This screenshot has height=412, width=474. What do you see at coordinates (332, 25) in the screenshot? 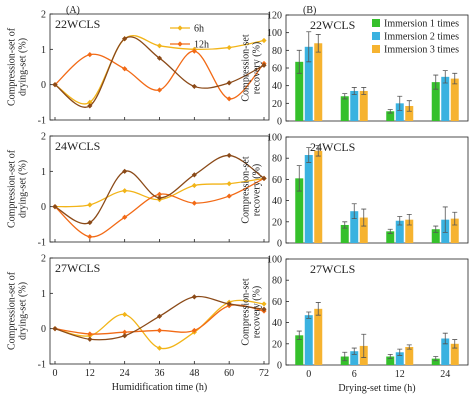
I see `panel-title: 22WCLS` at bounding box center [332, 25].